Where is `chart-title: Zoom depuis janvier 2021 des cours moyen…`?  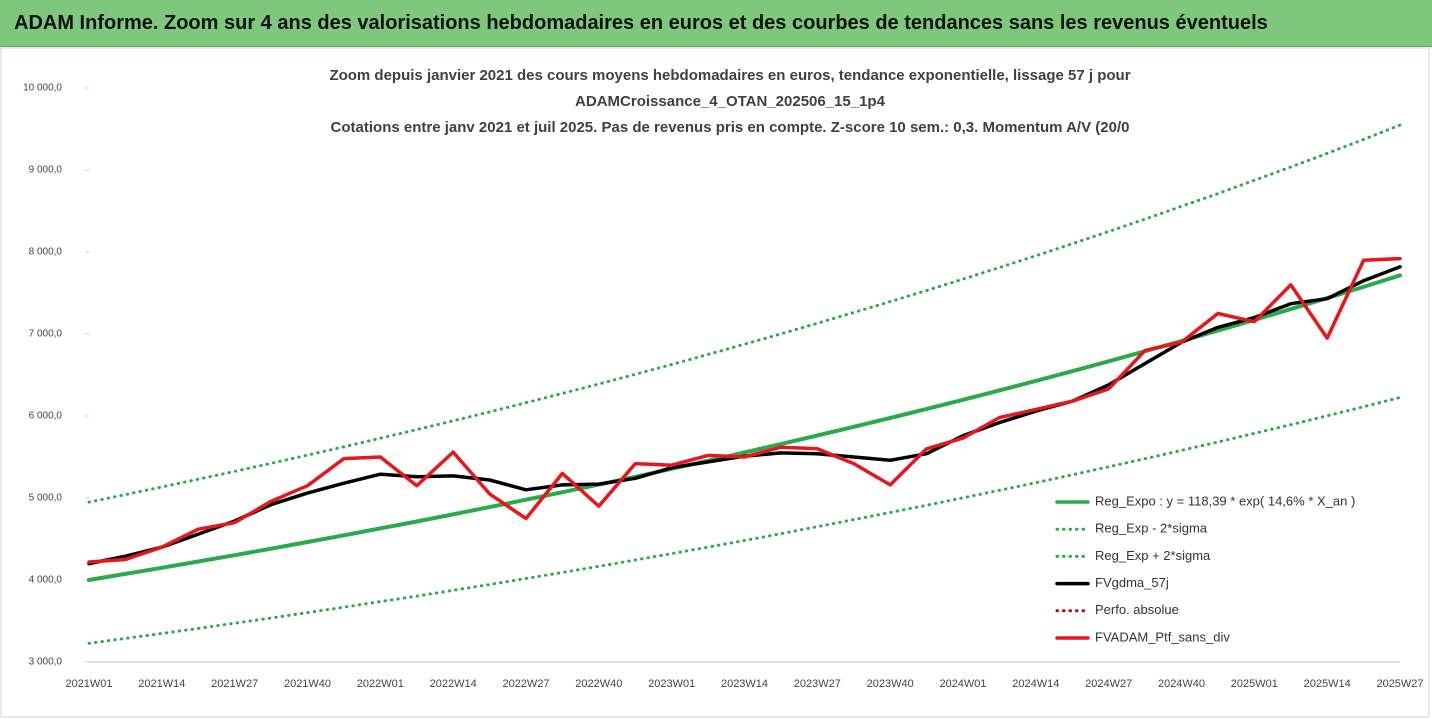 chart-title: Zoom depuis janvier 2021 des cours moyen… is located at coordinates (729, 75).